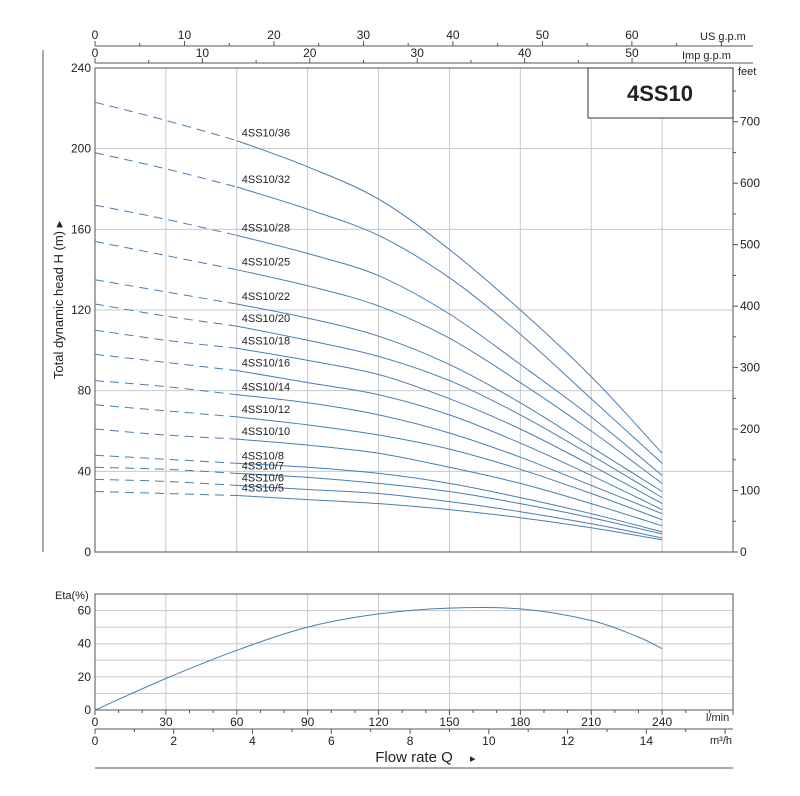 Image resolution: width=800 pixels, height=796 pixels. I want to click on imp-gpm-tick-label: 50, so click(632, 53).